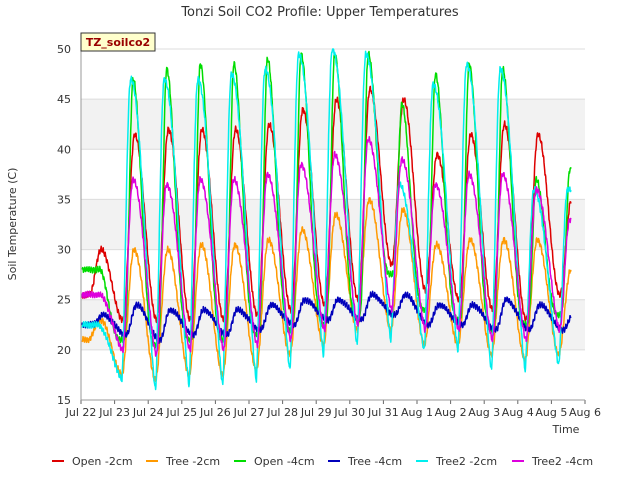 This screenshot has height=484, width=640. Describe the element at coordinates (451, 412) in the screenshot. I see `x-tick-label: Aug 2` at that location.